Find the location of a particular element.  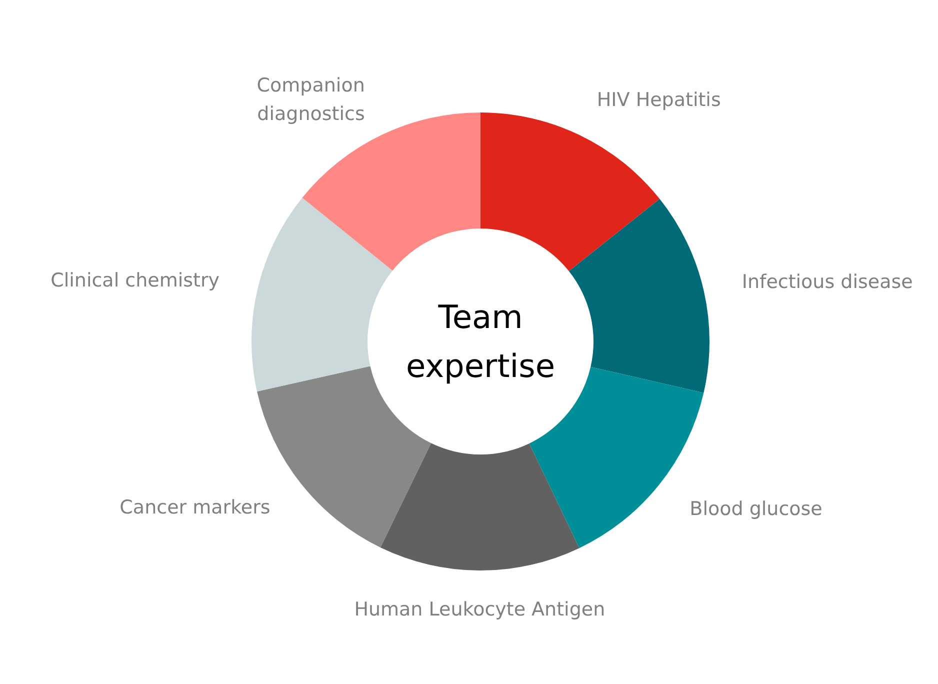

slice-label: Cancer markers is located at coordinates (195, 507).